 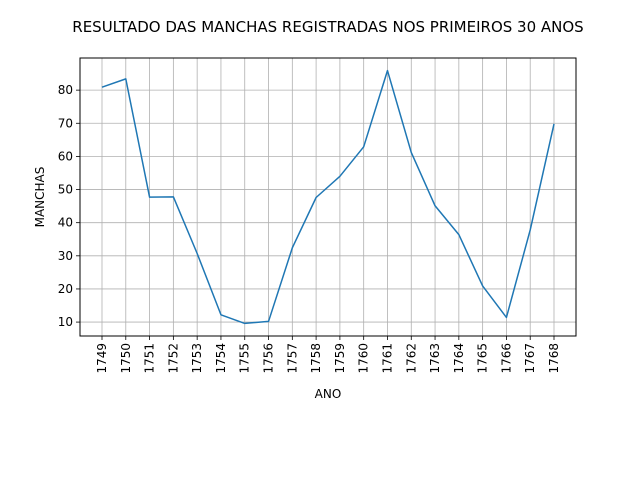 I want to click on x-tick-label: 1751, so click(x=150, y=358).